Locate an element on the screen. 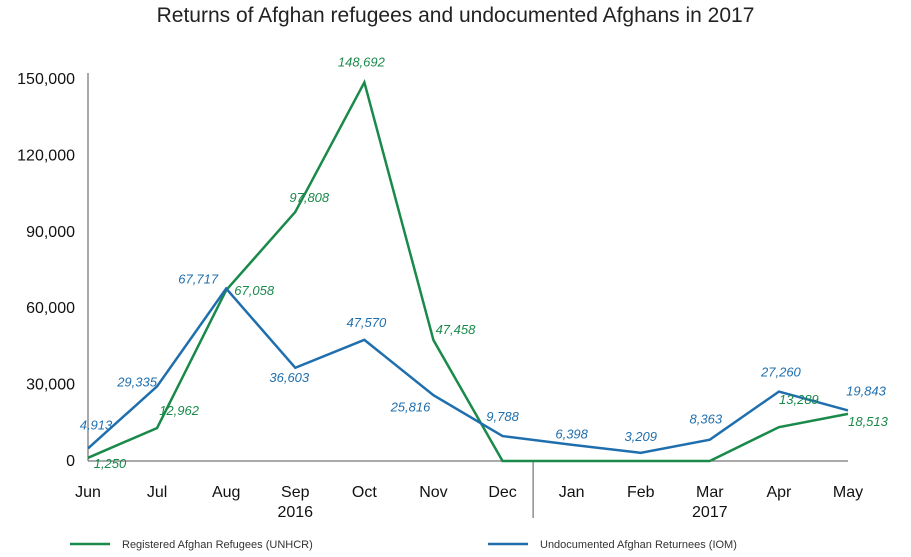  x-tick-label: Mar is located at coordinates (710, 492).